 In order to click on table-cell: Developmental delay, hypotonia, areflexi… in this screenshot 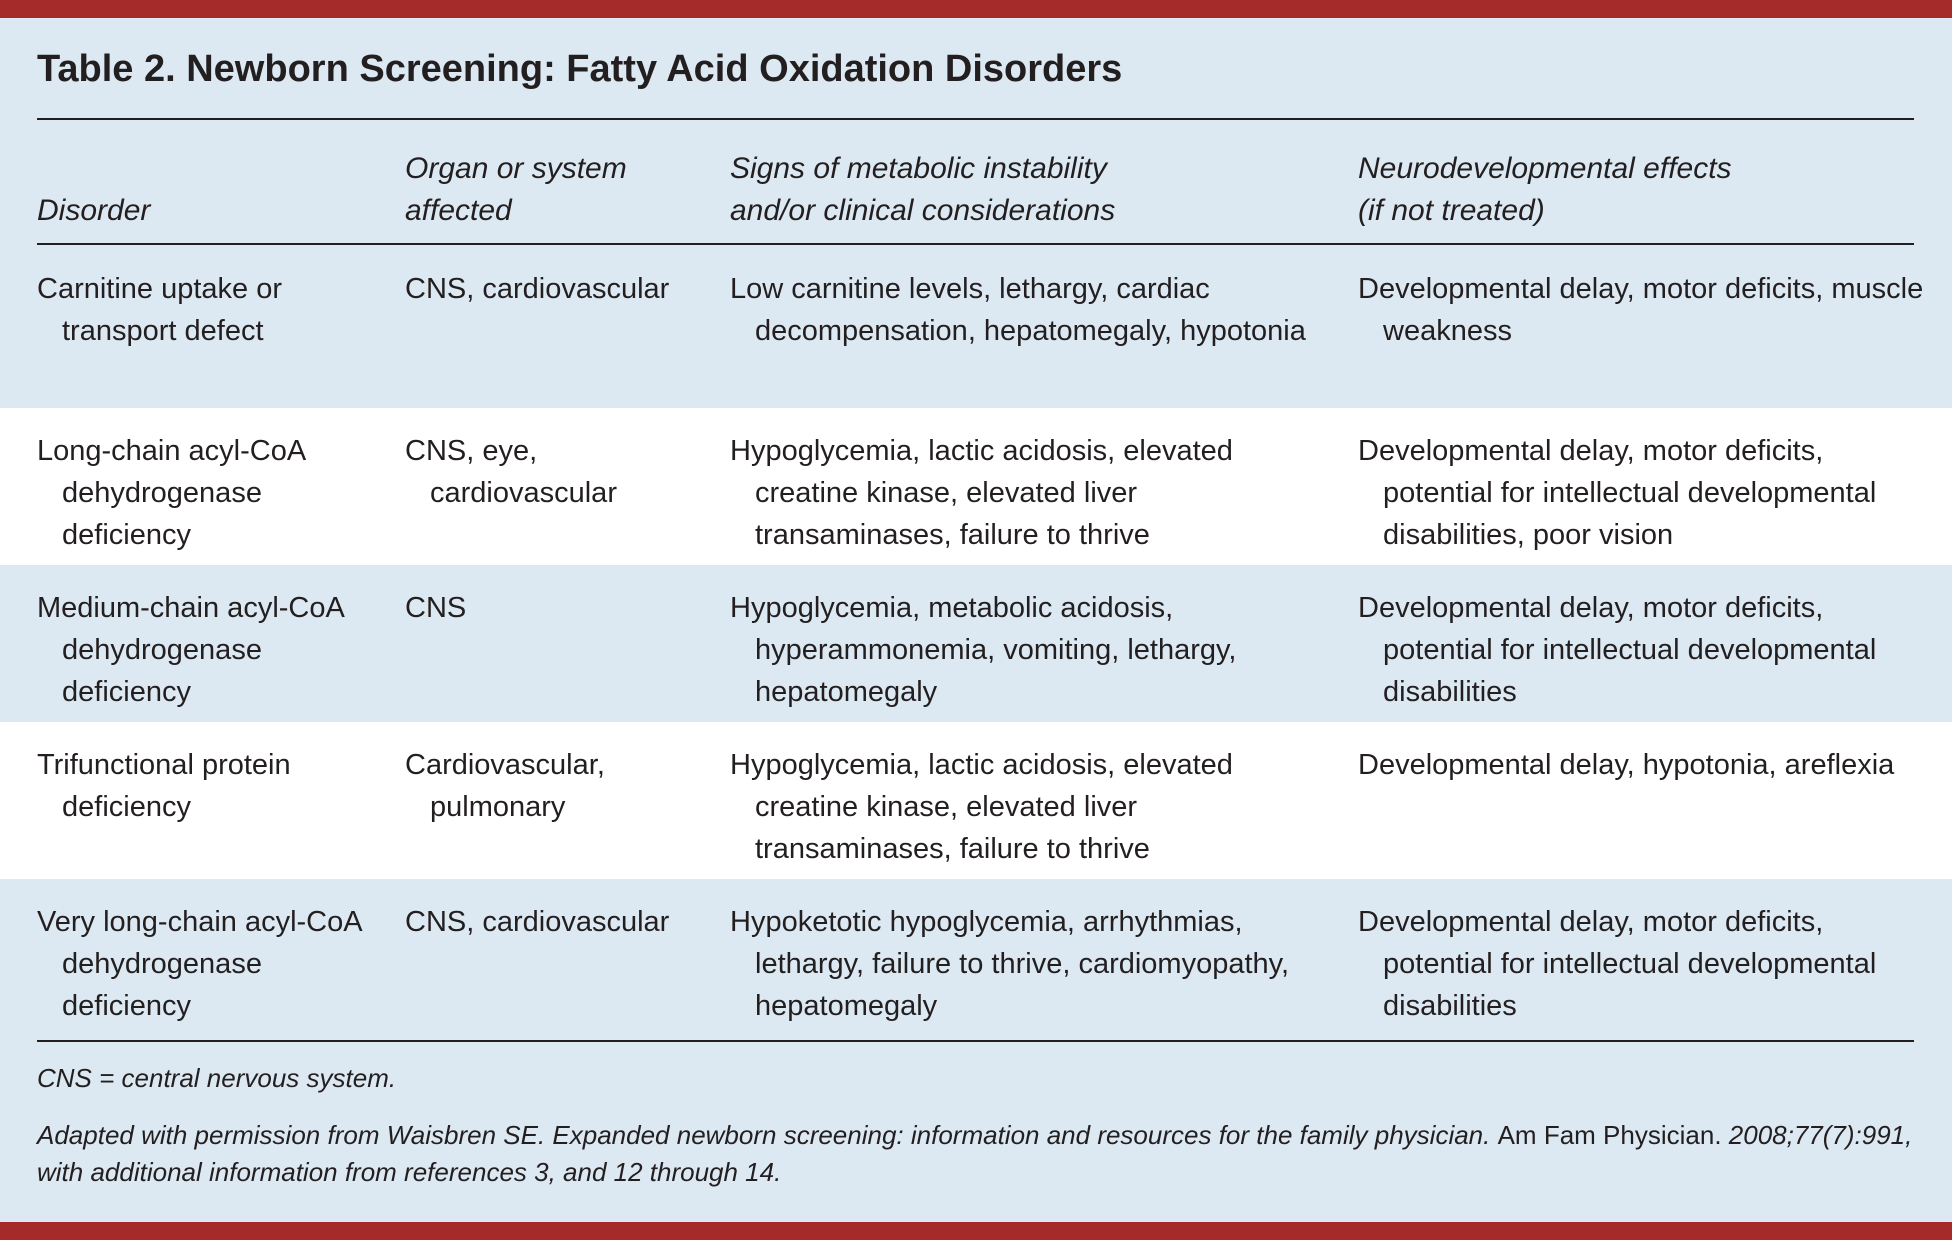, I will do `click(1626, 765)`.